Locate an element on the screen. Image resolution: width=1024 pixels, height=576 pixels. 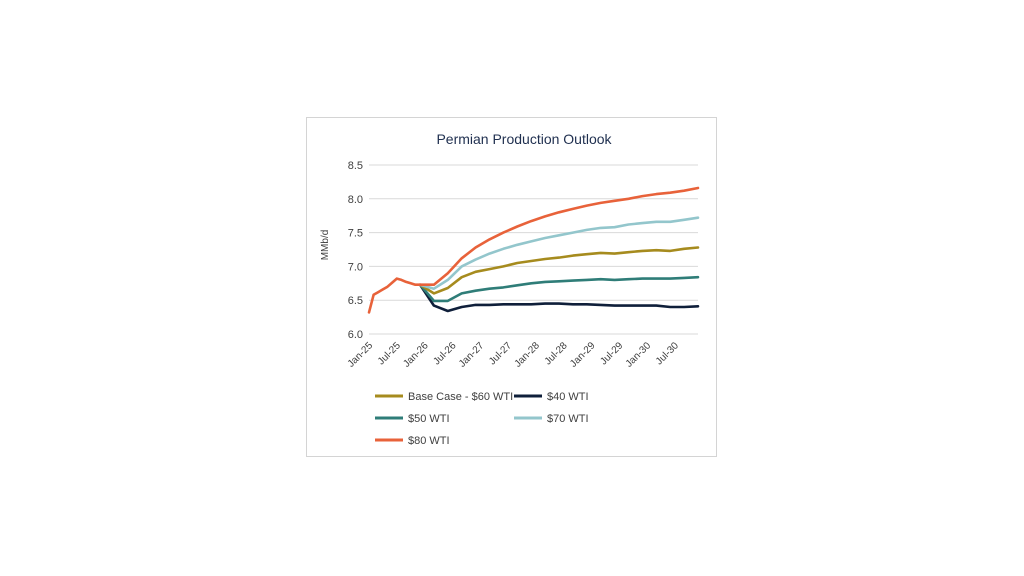
y-tick-label: 6.5 is located at coordinates (355, 301).